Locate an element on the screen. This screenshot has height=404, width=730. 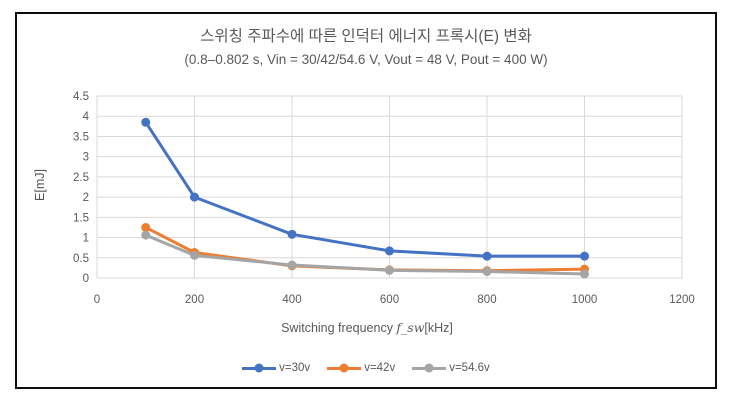
legend: v=30v v=42v v=54.6v is located at coordinates (366, 368).